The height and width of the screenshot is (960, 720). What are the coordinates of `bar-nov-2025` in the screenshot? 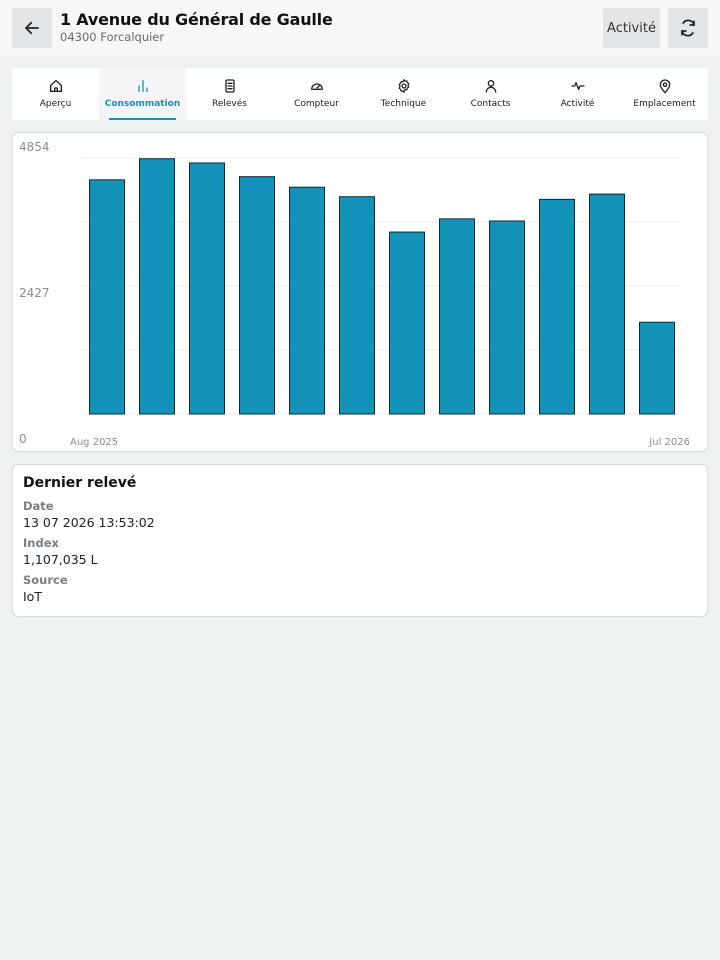 It's located at (257, 295).